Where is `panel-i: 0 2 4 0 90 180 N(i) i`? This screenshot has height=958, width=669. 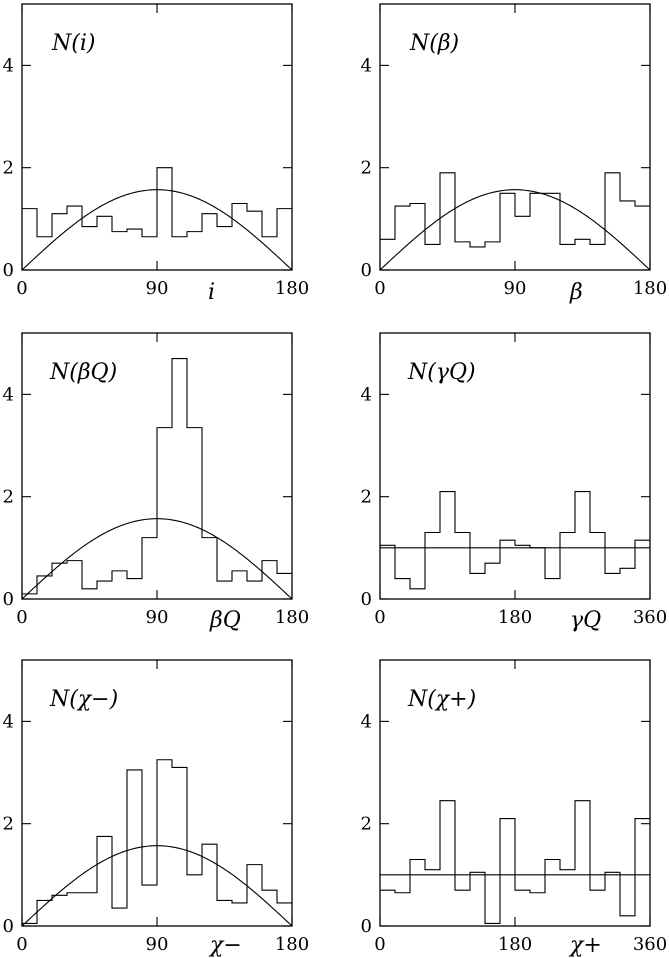
panel-i: 0 2 4 0 90 180 N(i) i is located at coordinates (156, 154).